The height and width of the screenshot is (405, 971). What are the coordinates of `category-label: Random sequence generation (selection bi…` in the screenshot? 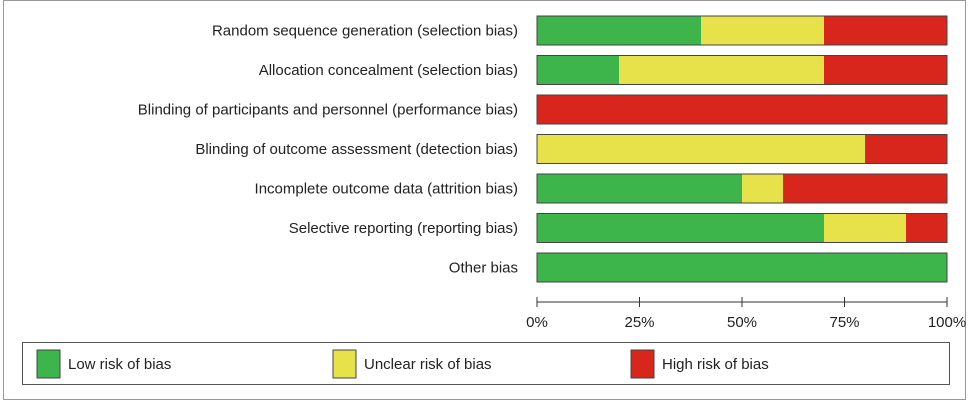 It's located at (365, 30).